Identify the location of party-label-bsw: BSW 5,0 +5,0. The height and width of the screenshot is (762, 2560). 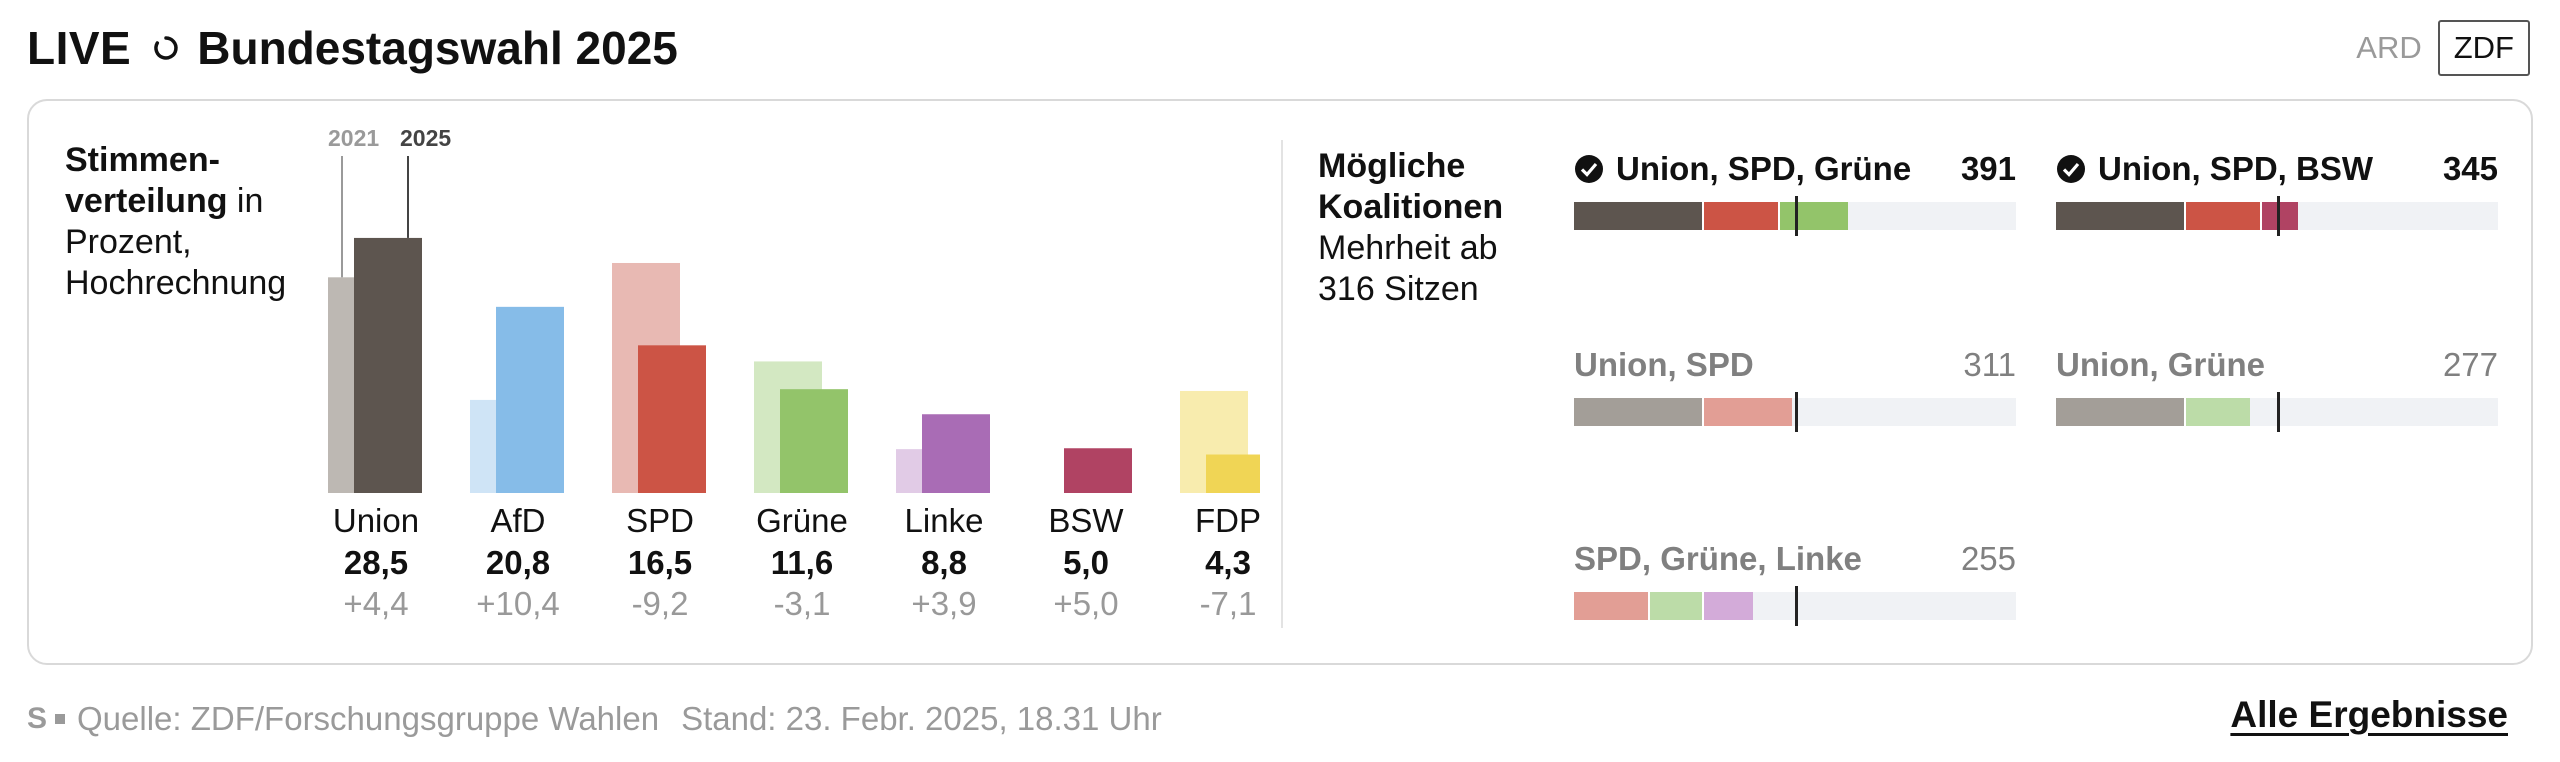
(1086, 562).